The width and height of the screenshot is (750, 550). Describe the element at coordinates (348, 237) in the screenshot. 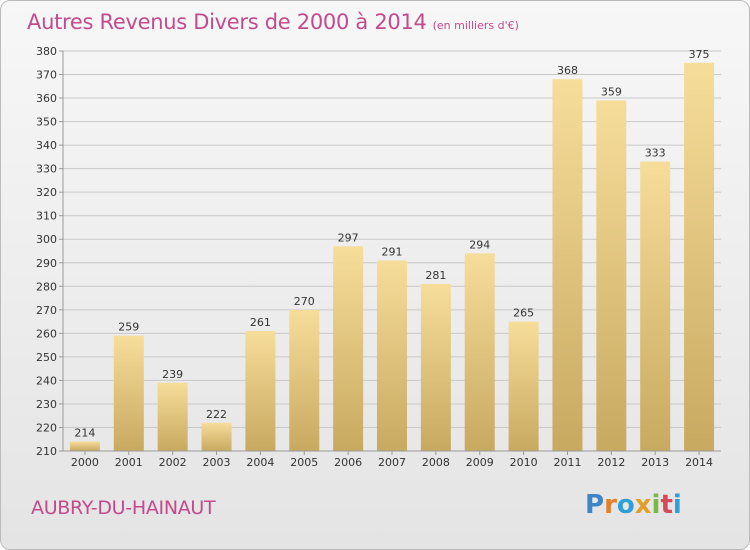

I see `data-label: 297` at that location.